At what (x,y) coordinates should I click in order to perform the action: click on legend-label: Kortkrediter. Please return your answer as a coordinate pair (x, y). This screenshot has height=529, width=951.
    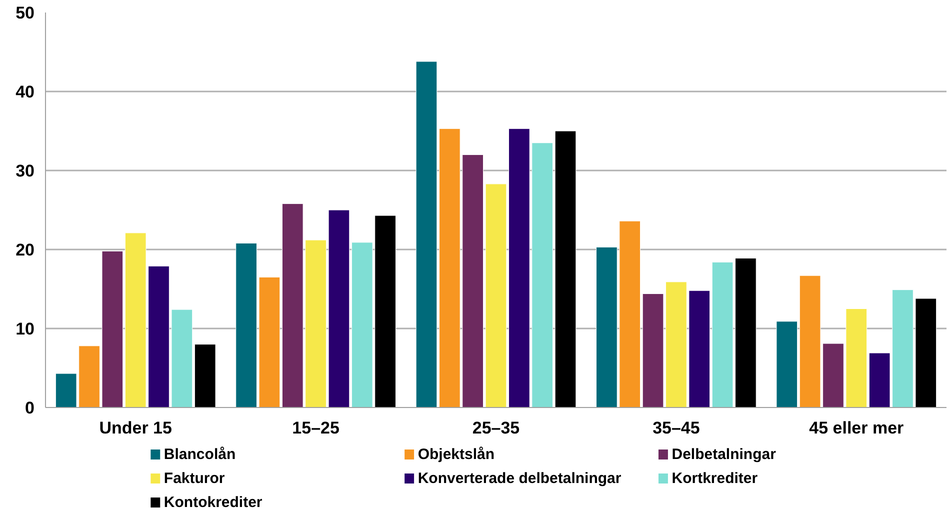
    Looking at the image, I should click on (715, 478).